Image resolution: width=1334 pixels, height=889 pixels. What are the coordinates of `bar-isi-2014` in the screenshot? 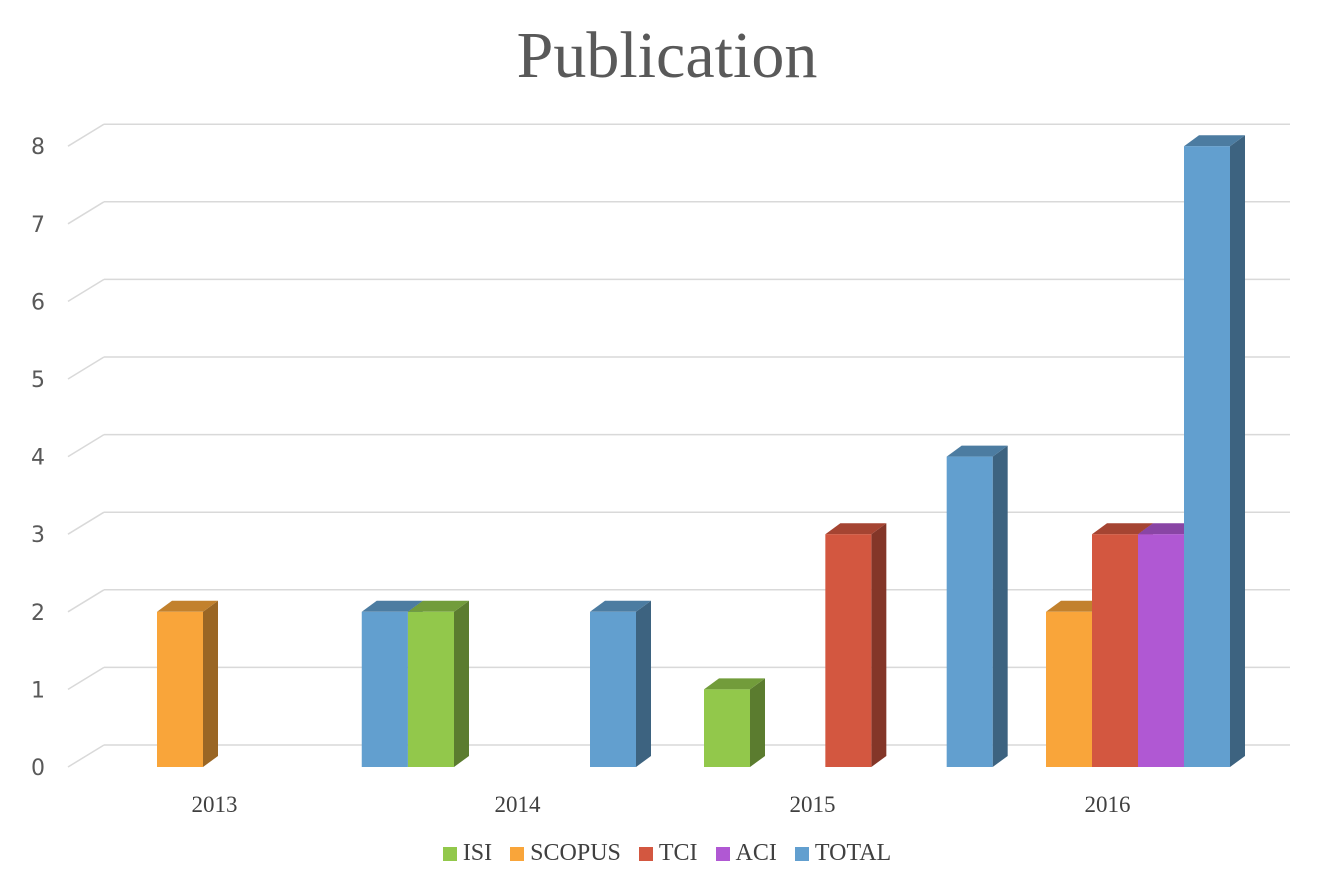 It's located at (438, 683).